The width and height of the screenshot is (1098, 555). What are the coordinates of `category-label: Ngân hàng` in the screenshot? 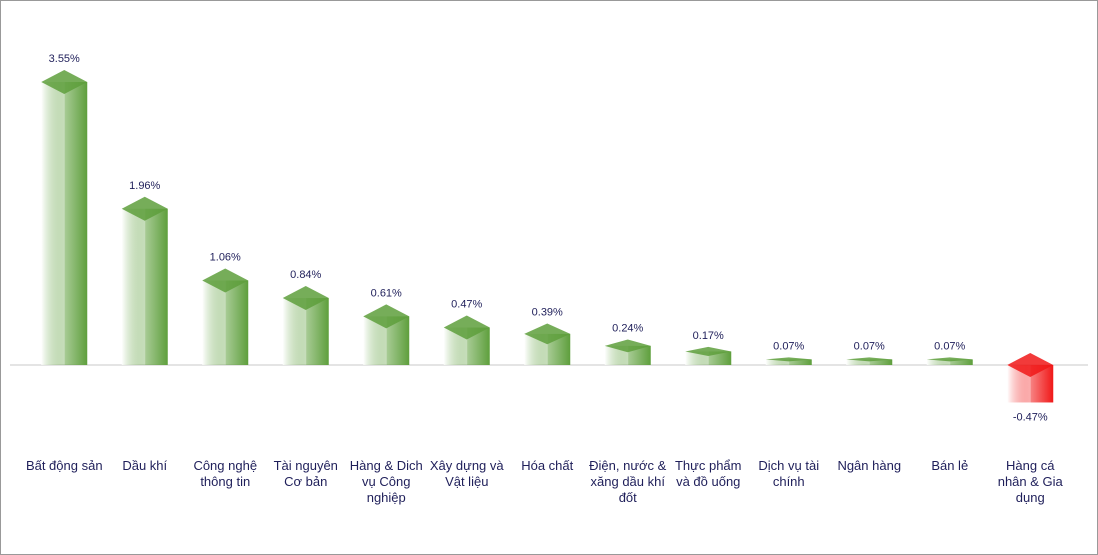 It's located at (869, 465).